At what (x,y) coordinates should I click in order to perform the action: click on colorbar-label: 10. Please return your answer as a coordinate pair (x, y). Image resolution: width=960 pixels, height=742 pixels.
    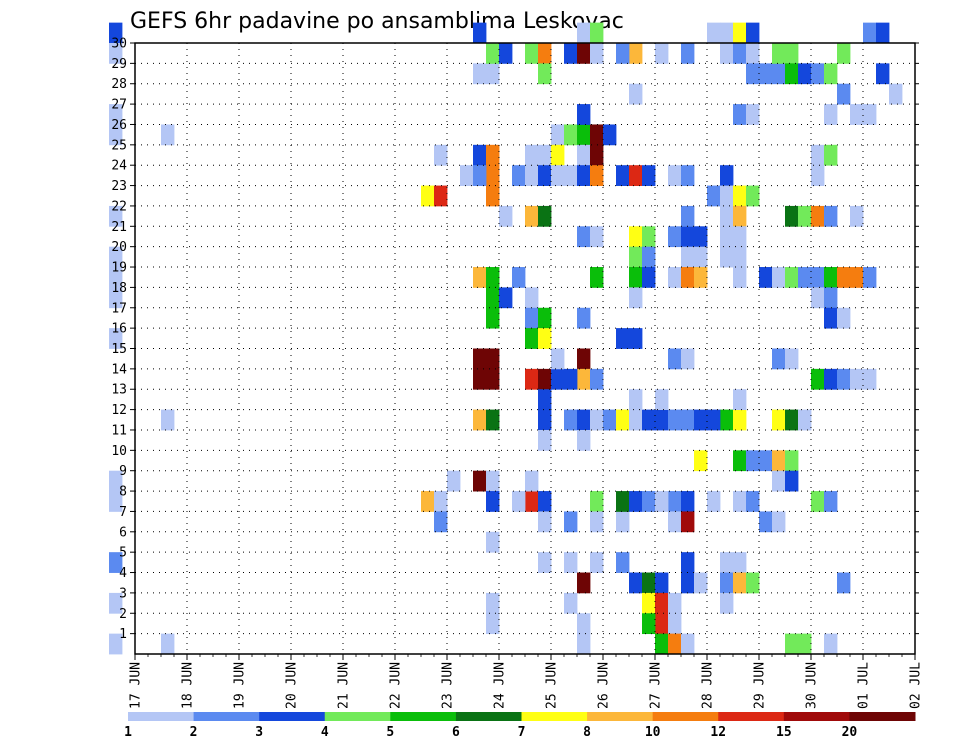
    Looking at the image, I should click on (653, 732).